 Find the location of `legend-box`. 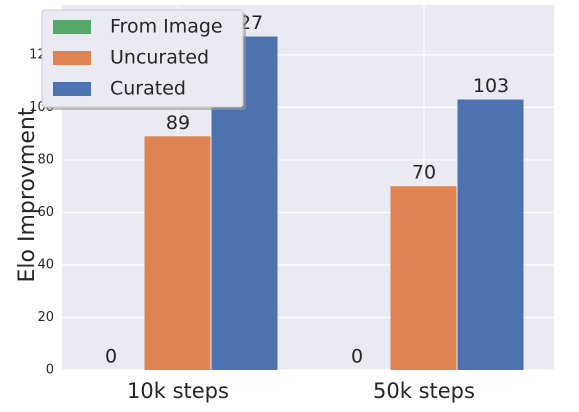

legend-box is located at coordinates (142, 58).